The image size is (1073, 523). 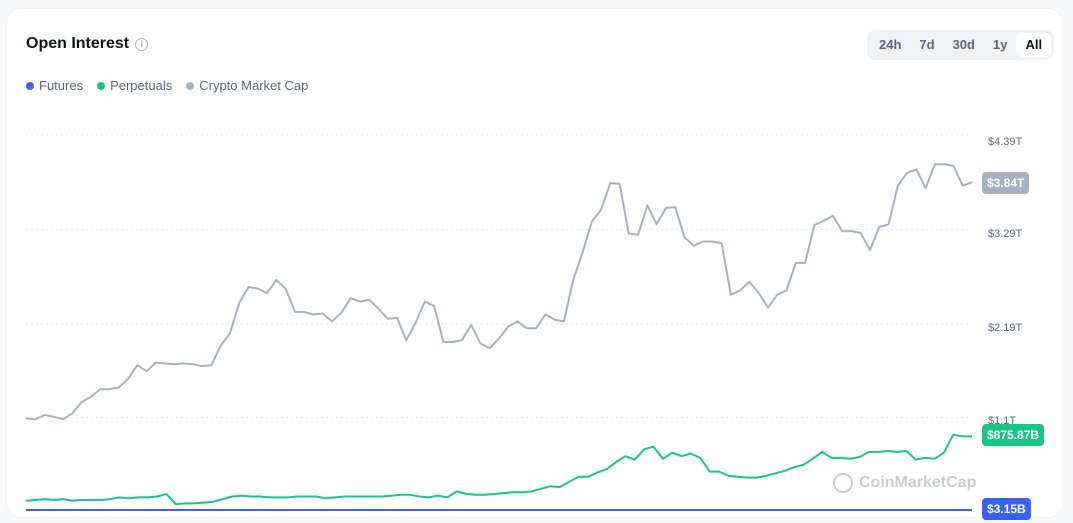 I want to click on page-title: Open Interest, so click(x=78, y=43).